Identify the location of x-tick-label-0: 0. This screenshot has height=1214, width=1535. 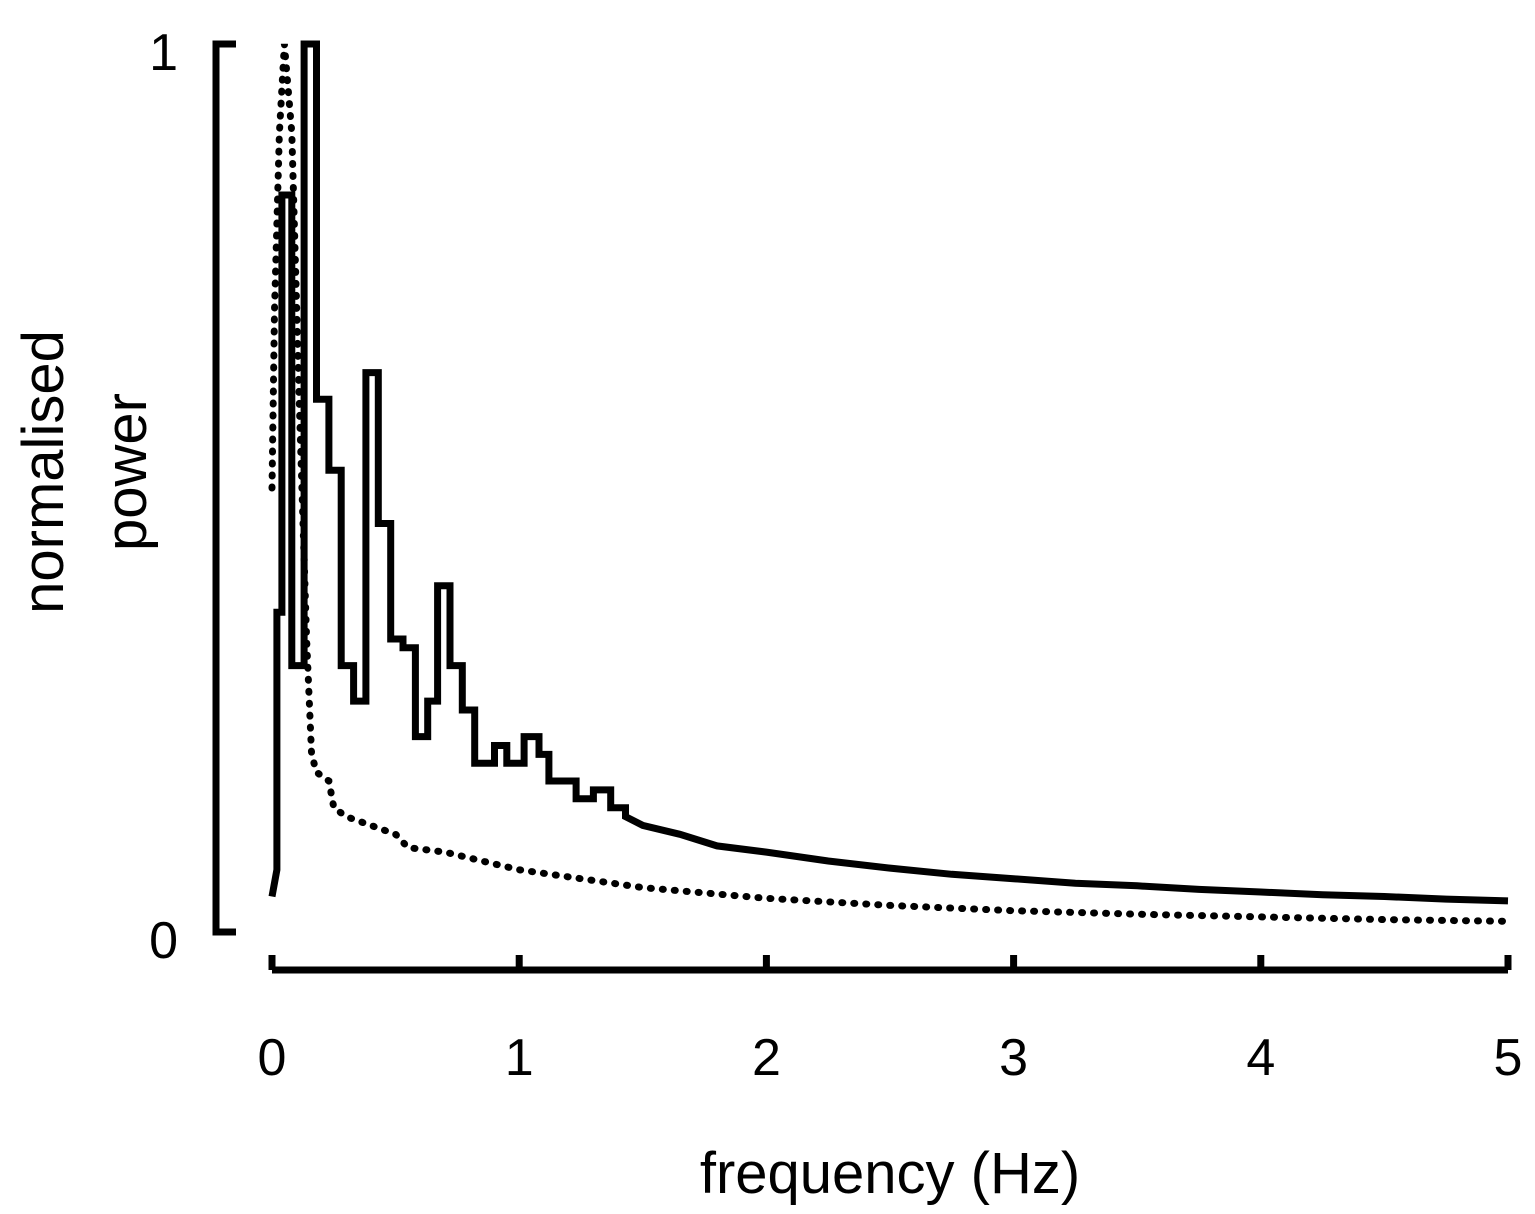
(272, 1058).